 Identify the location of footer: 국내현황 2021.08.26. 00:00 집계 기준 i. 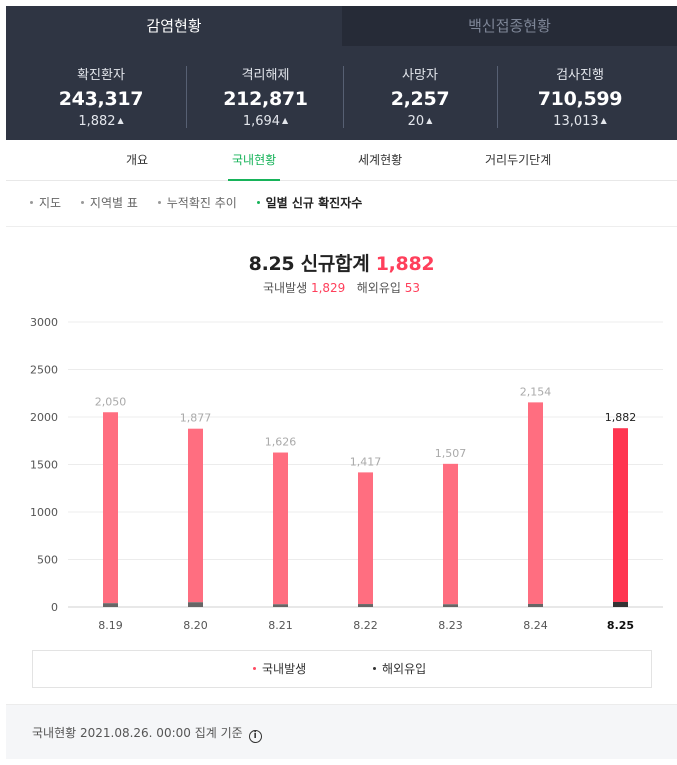
(341, 731).